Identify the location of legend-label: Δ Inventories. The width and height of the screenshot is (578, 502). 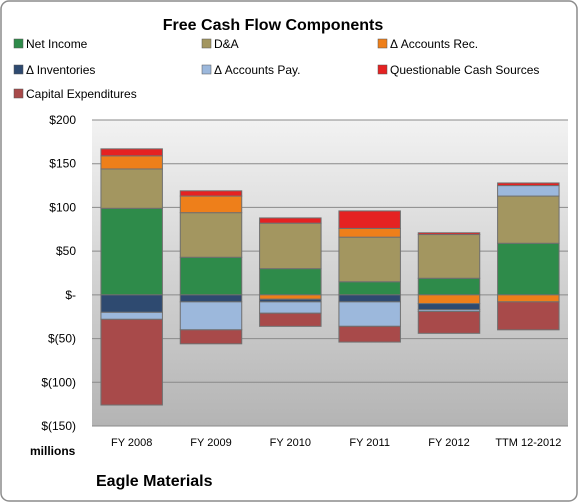
(60, 70).